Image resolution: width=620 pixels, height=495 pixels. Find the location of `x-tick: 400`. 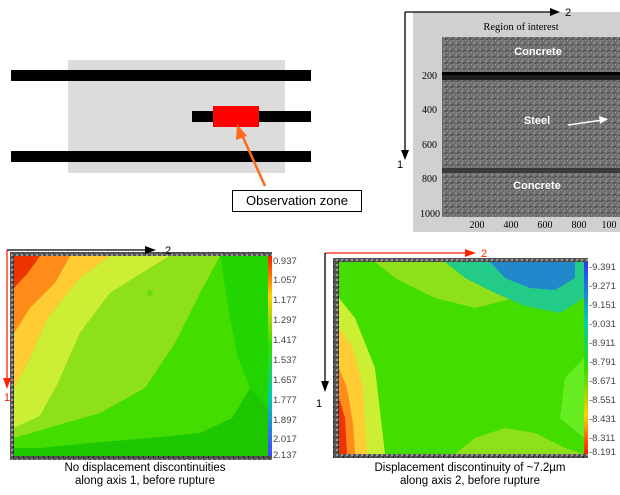

x-tick: 400 is located at coordinates (511, 225).